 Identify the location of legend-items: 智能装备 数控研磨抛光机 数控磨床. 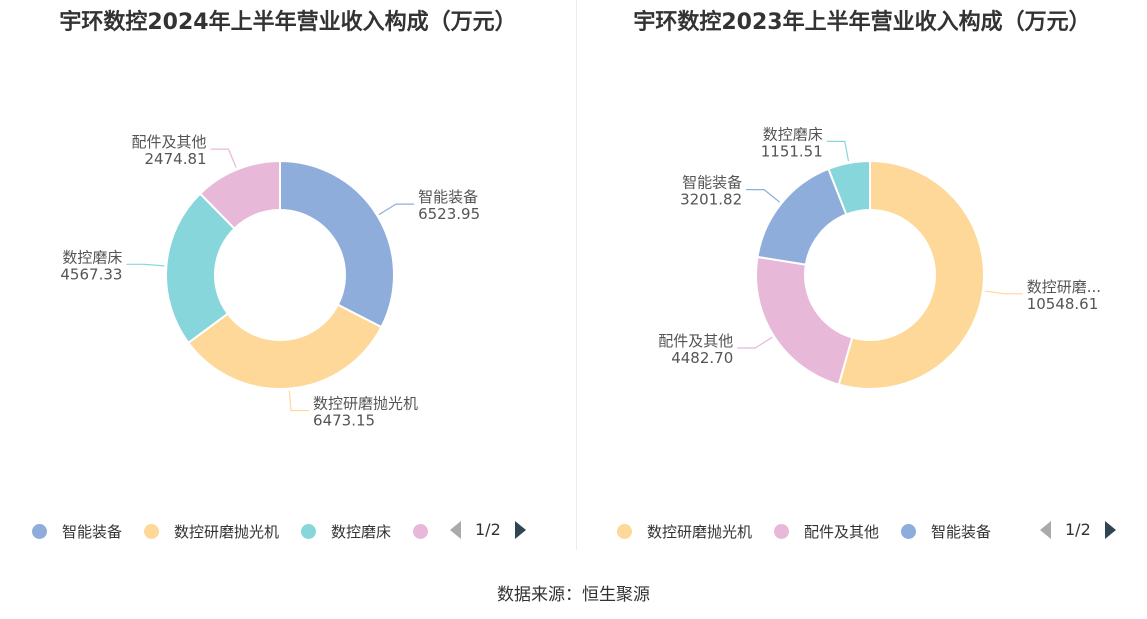
(232, 531).